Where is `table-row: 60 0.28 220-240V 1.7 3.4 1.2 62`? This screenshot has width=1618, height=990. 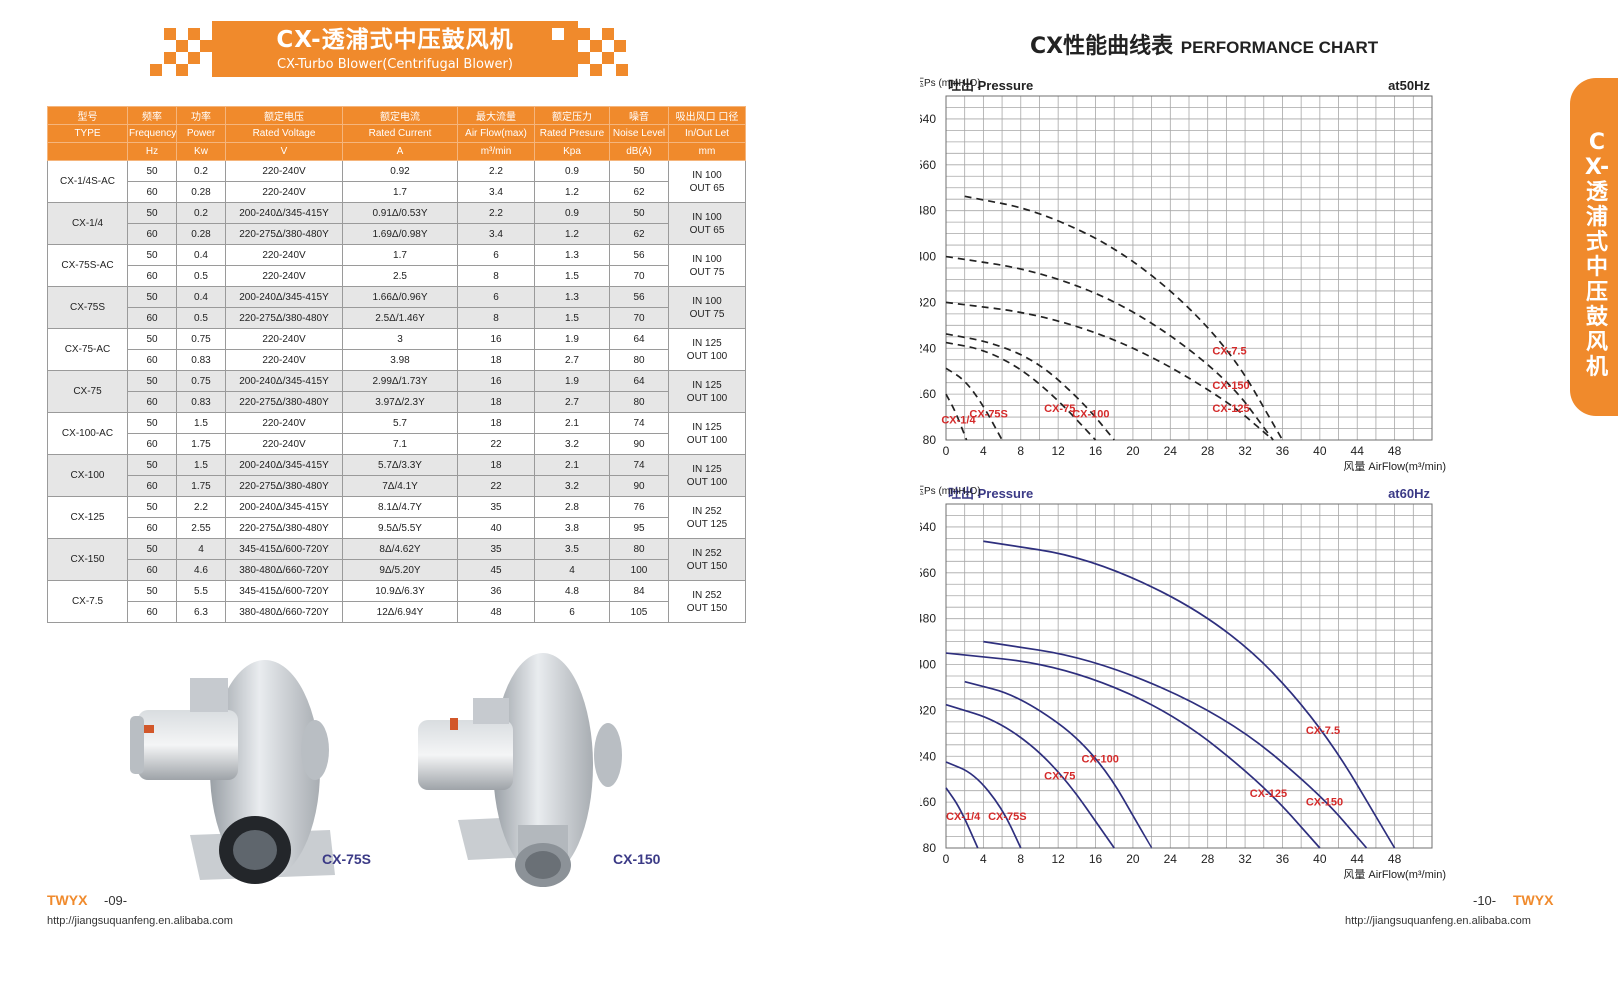 table-row: 60 0.28 220-240V 1.7 3.4 1.2 62 is located at coordinates (397, 192).